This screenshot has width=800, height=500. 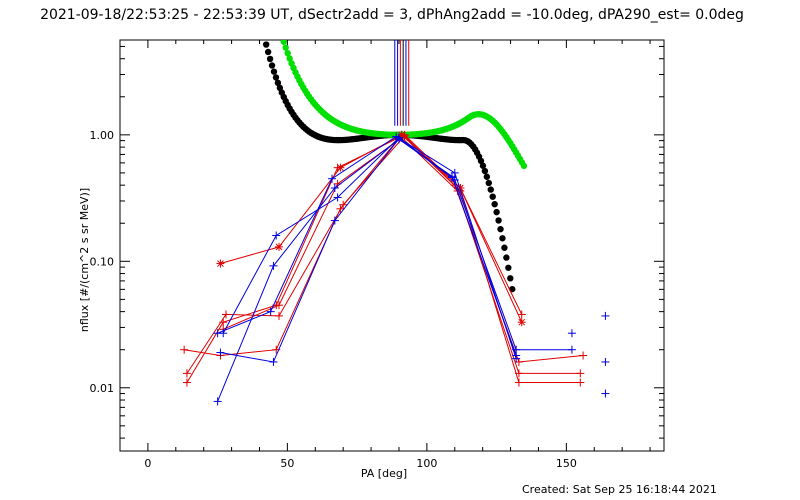 I want to click on x-tick-label: 0, so click(x=147, y=463).